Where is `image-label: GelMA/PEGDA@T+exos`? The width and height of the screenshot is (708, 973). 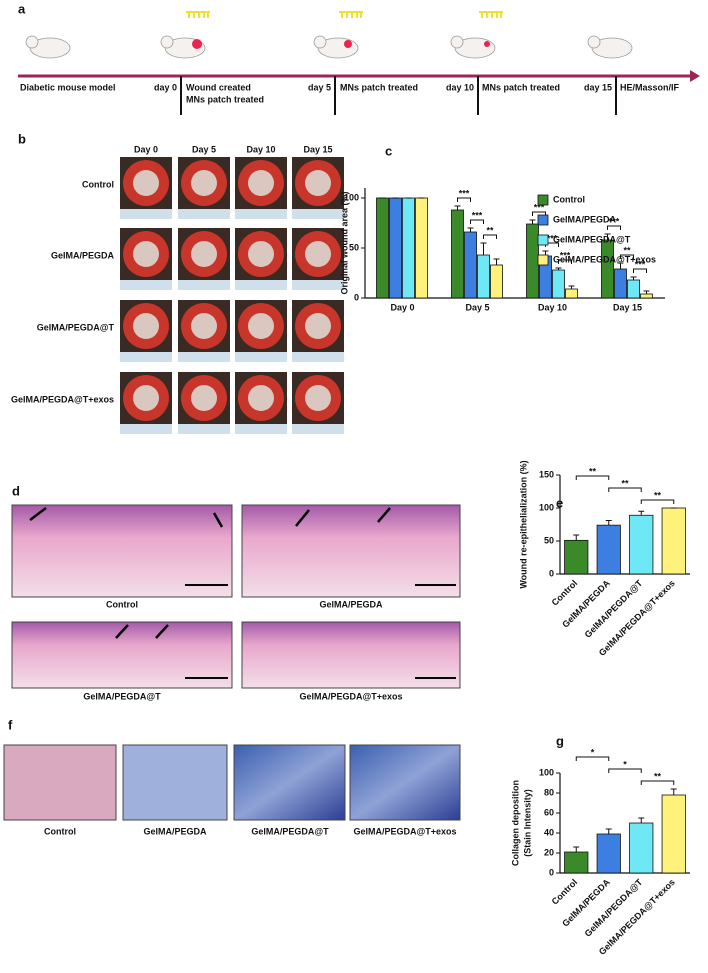
image-label: GelMA/PEGDA@T+exos is located at coordinates (404, 831).